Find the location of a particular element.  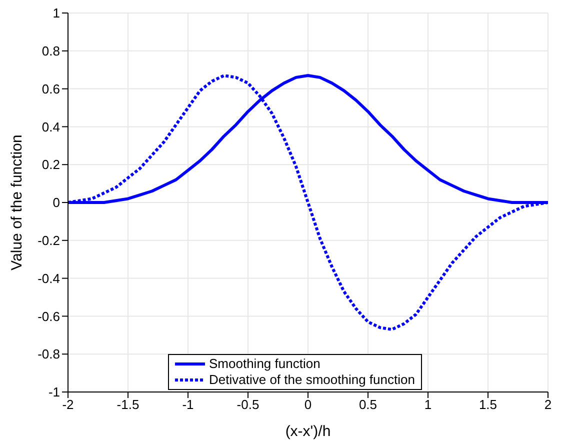

y-tick-label: 0.8 is located at coordinates (51, 51).